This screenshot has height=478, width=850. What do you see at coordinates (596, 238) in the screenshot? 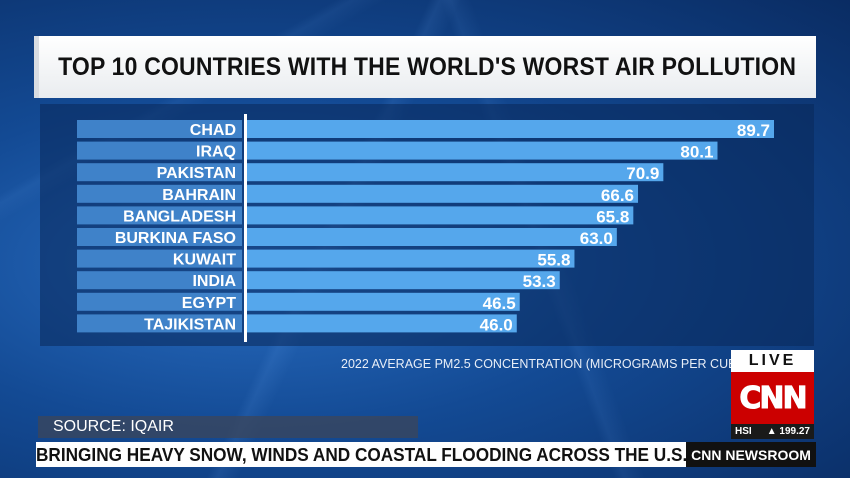
I see `value-label: 63.0` at bounding box center [596, 238].